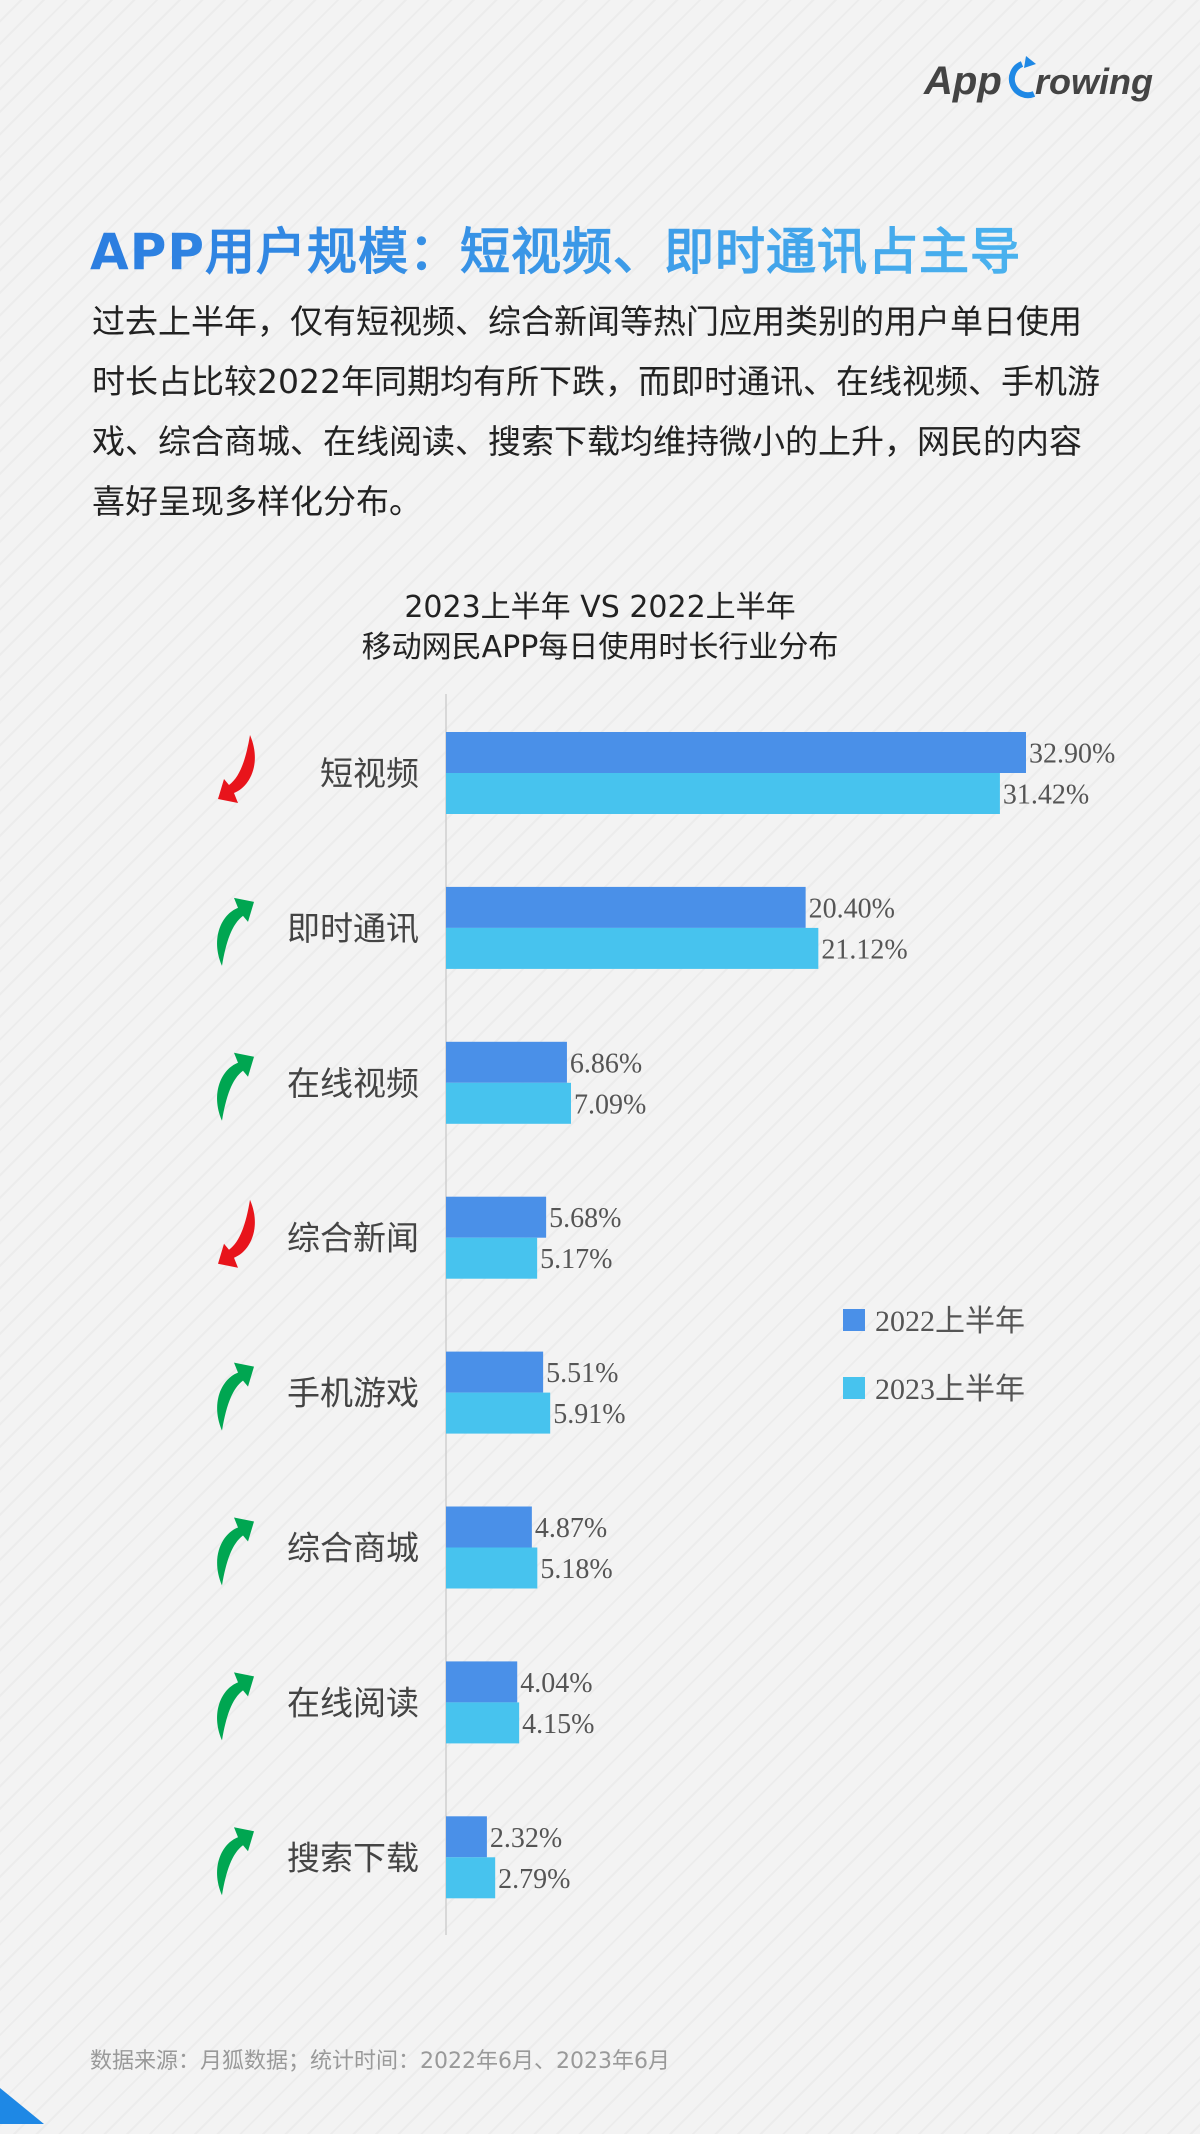 Image resolution: width=1200 pixels, height=2134 pixels. What do you see at coordinates (950, 1389) in the screenshot?
I see `legend-label: 2023上半年` at bounding box center [950, 1389].